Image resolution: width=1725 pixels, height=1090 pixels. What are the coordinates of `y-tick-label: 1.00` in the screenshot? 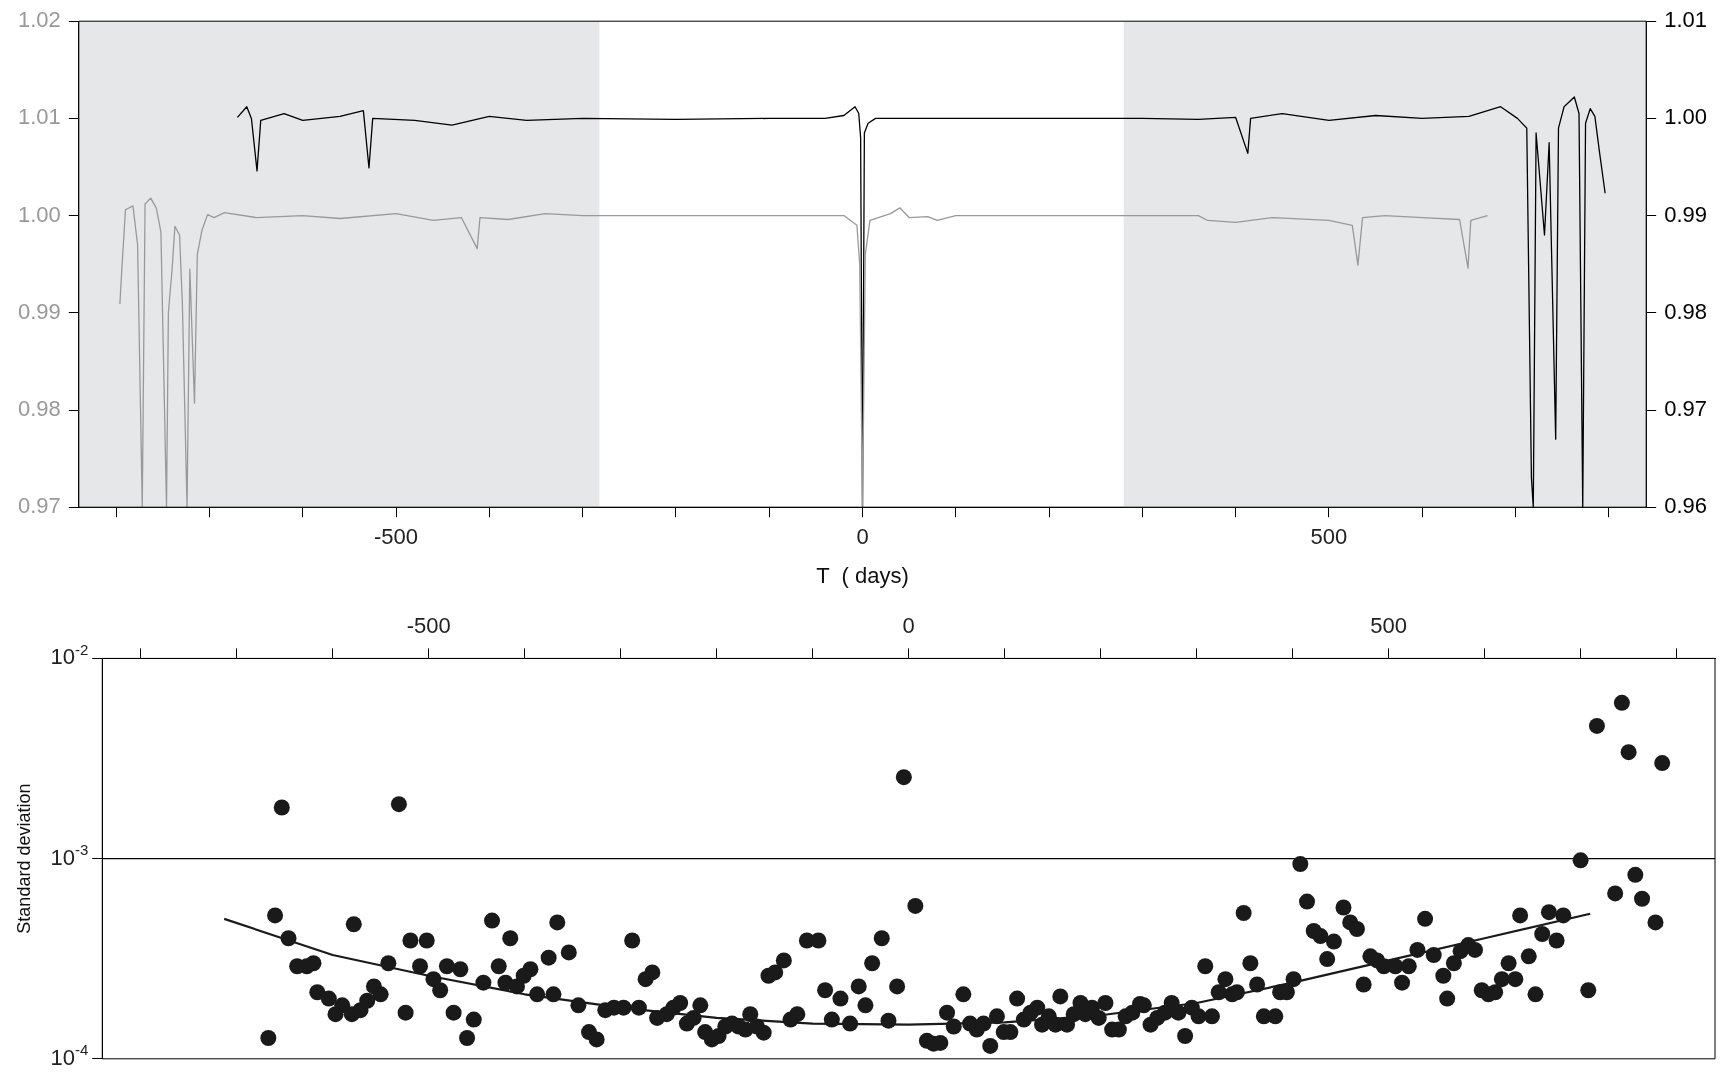 It's located at (39, 214).